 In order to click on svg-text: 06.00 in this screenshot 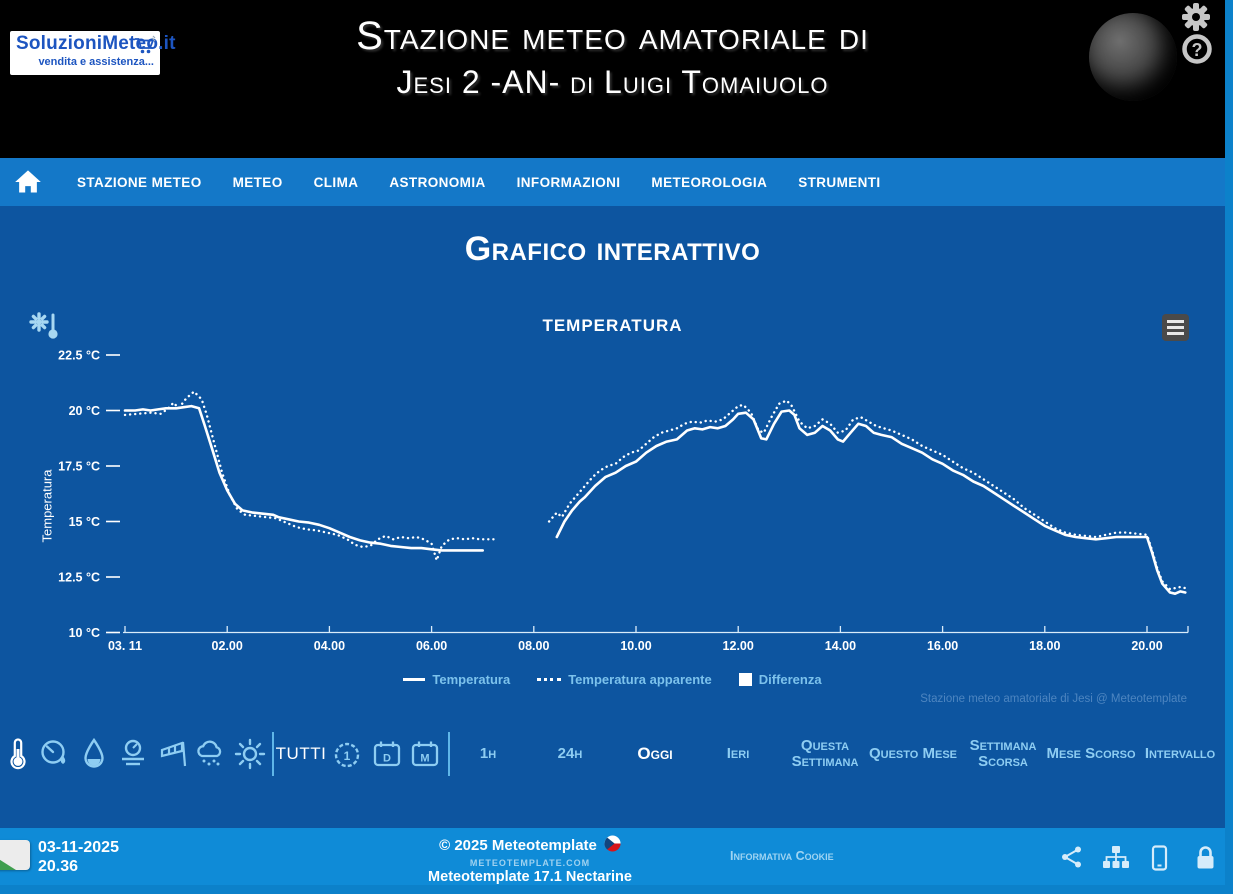, I will do `click(431, 646)`.